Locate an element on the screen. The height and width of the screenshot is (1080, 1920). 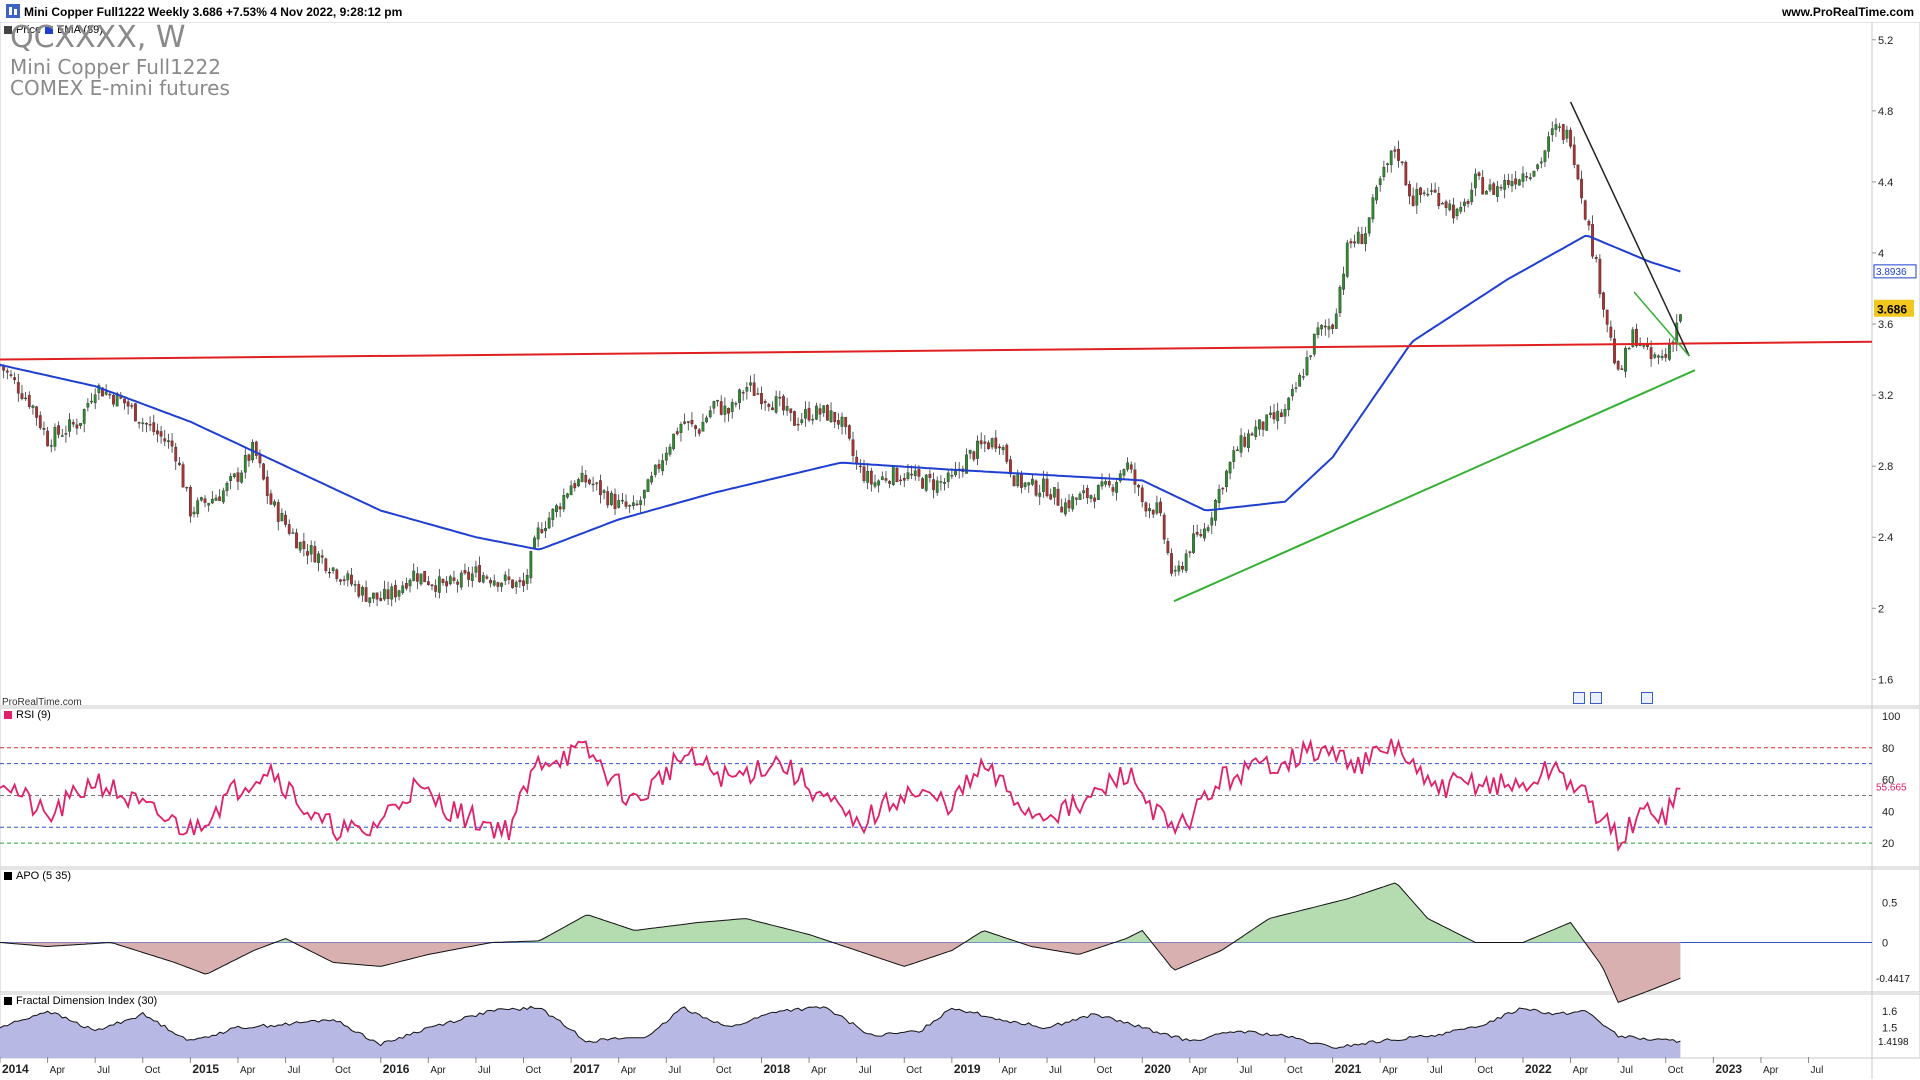
rsi-y-tick: 60 is located at coordinates (1888, 781).